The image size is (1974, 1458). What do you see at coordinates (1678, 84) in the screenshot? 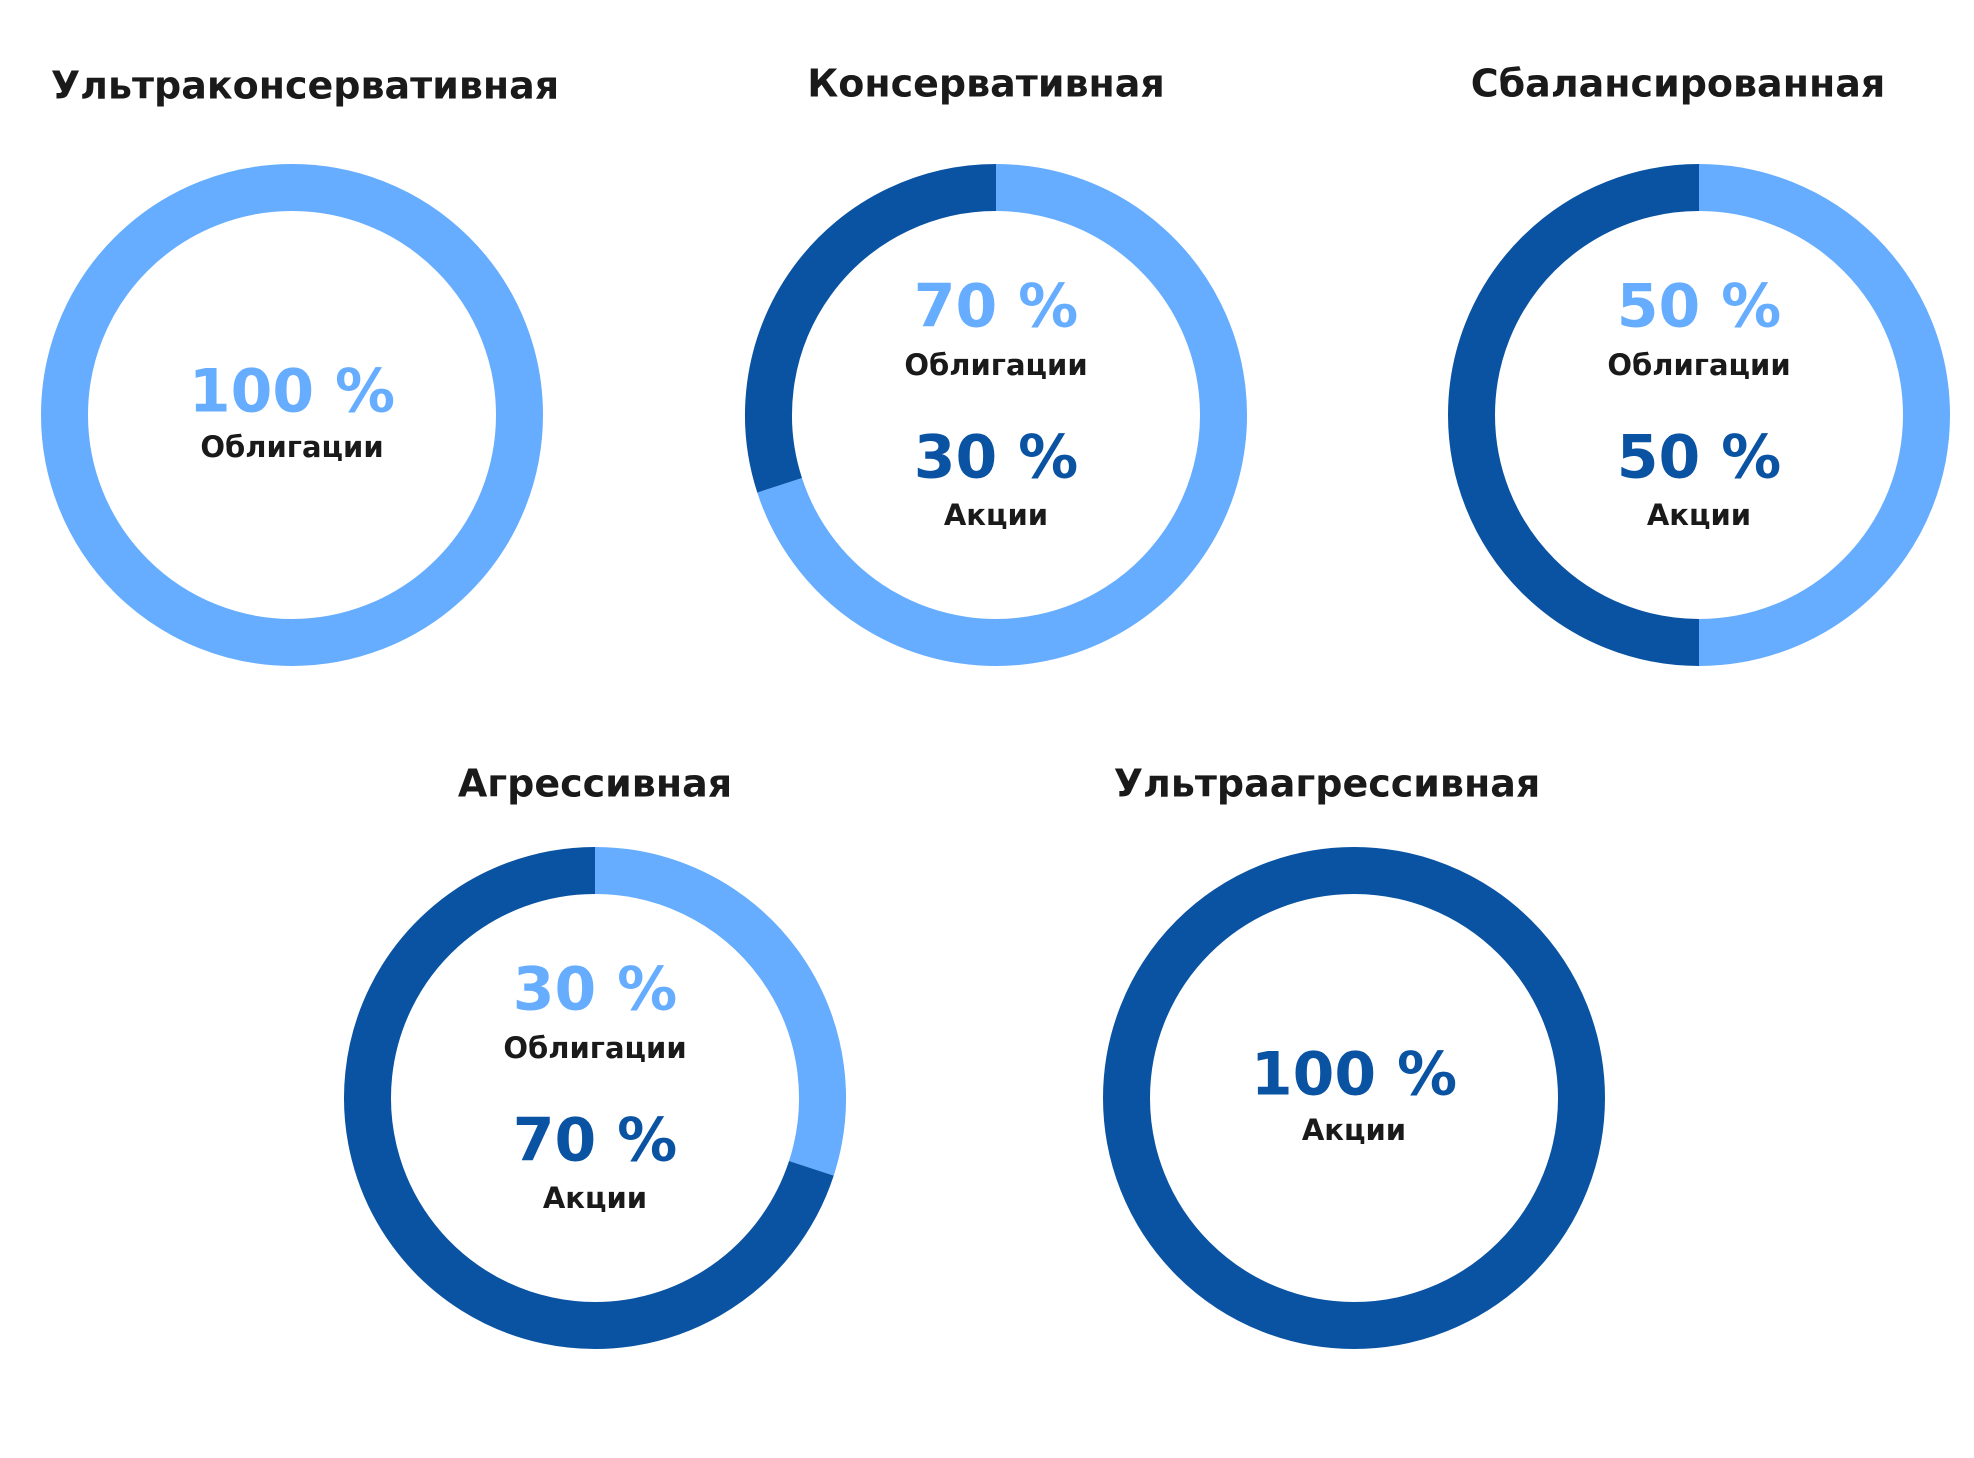
I see `chart-title: Сбалансированная` at bounding box center [1678, 84].